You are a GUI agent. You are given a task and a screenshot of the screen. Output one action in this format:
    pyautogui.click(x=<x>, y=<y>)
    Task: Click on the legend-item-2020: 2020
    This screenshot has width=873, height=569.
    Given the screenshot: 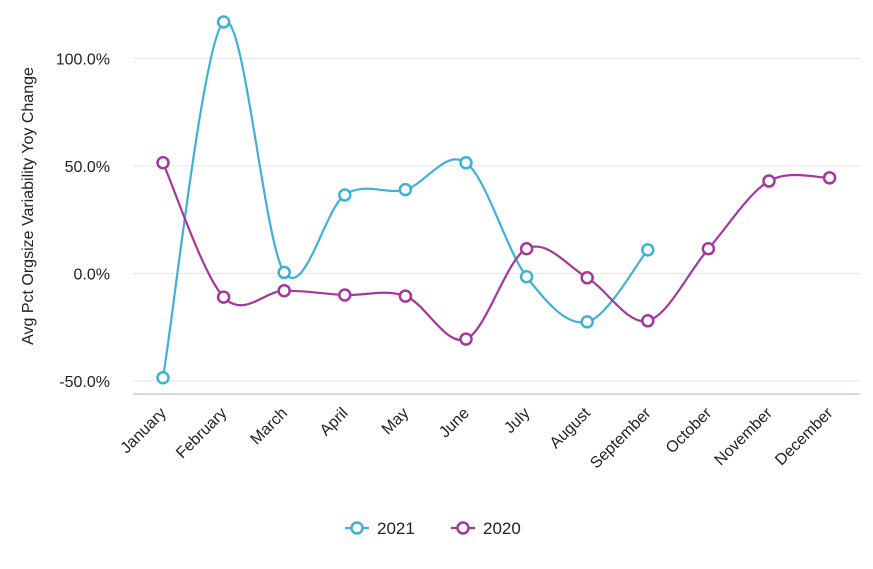 What is the action you would take?
    pyautogui.click(x=486, y=528)
    